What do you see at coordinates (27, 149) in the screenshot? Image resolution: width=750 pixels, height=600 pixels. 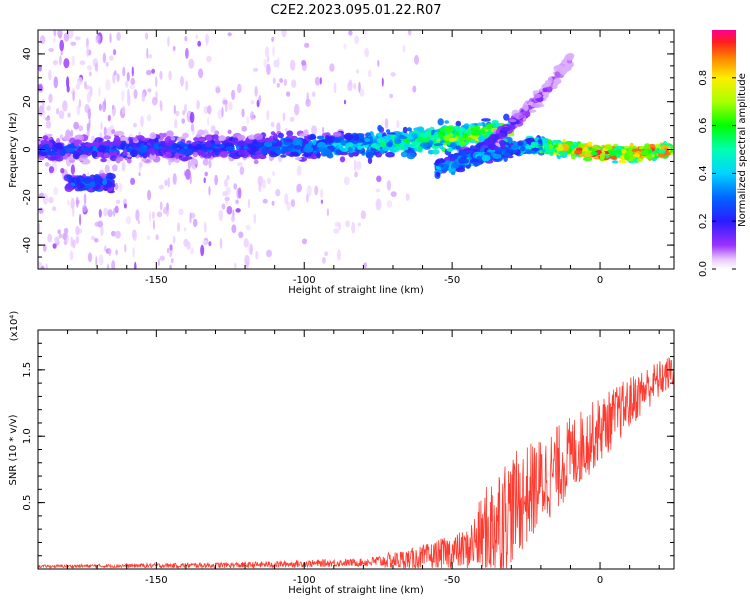 I see `y-tick-label: 0` at bounding box center [27, 149].